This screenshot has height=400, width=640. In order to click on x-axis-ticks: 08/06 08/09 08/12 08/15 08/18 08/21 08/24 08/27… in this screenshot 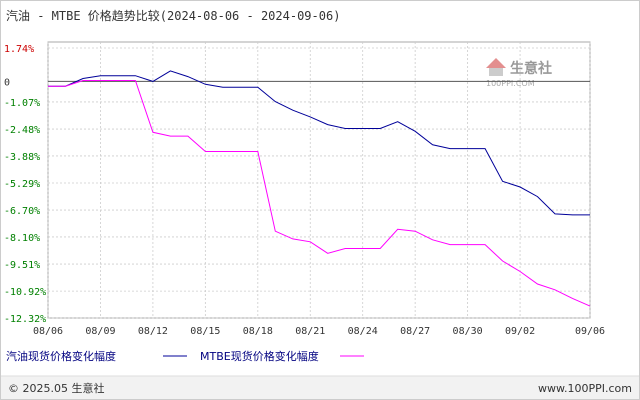, I will do `click(319, 331)`.